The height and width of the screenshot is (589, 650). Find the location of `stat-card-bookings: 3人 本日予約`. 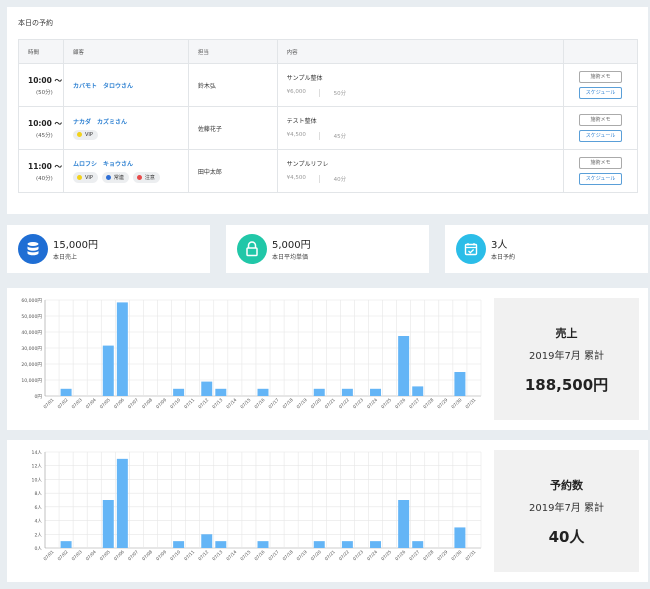

stat-card-bookings: 3人 本日予約 is located at coordinates (546, 249).